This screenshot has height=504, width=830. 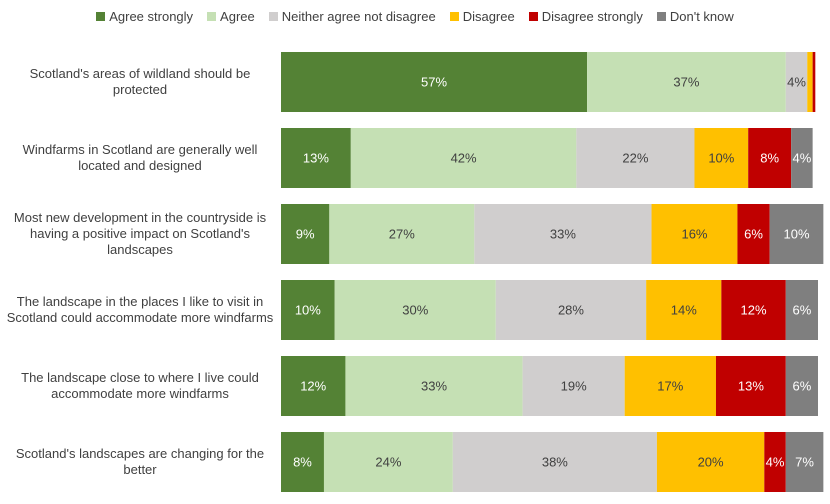 I want to click on data-label: 27%, so click(x=402, y=233).